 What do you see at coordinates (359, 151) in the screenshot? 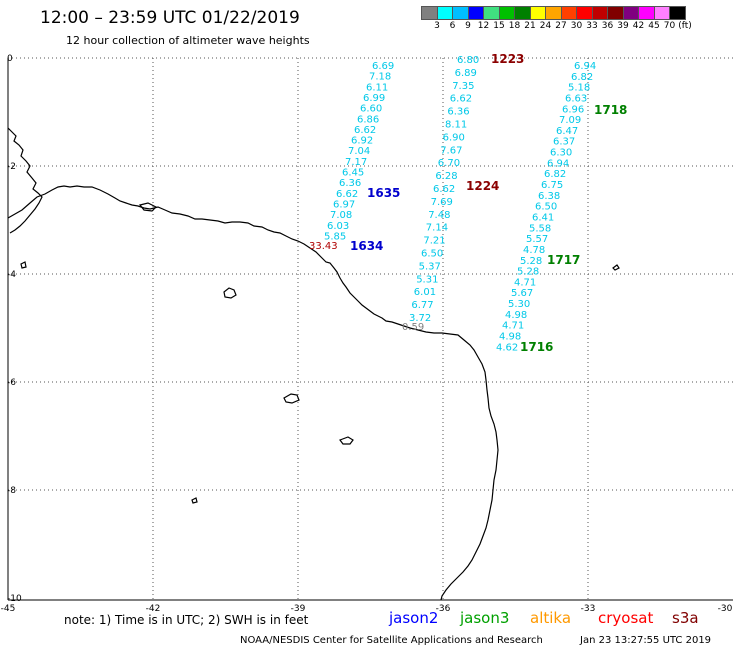
I see `wave-height-value: 7.04` at bounding box center [359, 151].